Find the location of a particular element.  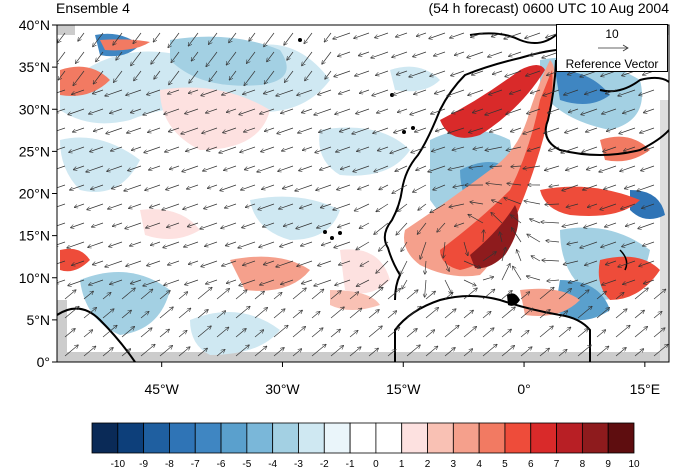

coastline-iberia is located at coordinates (513, 38).